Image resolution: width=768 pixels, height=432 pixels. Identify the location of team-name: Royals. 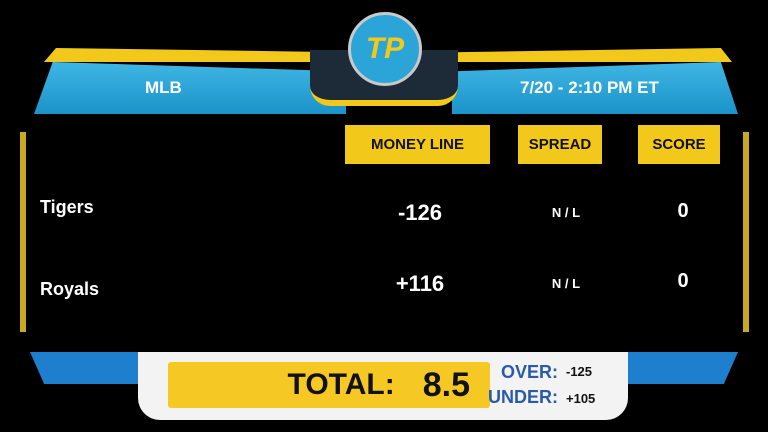
(70, 289).